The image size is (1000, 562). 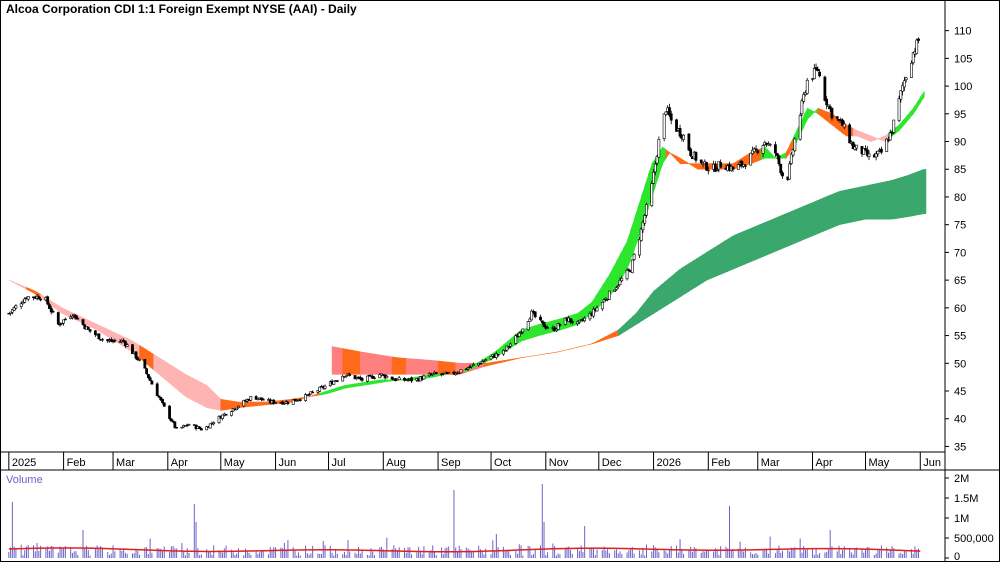 What do you see at coordinates (179, 463) in the screenshot?
I see `date-tick-label: Apr` at bounding box center [179, 463].